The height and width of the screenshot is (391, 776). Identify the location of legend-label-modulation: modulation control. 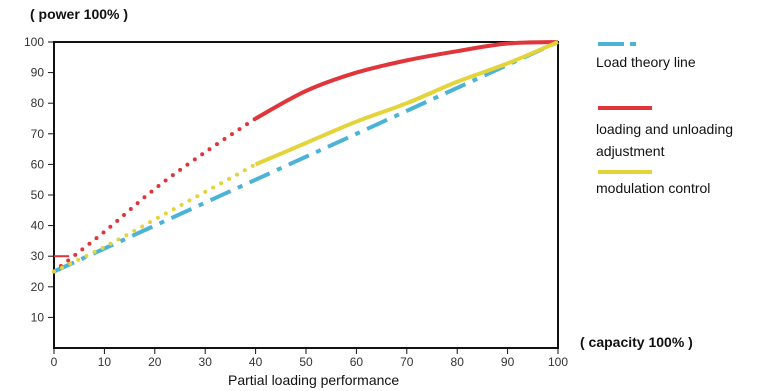
(653, 188).